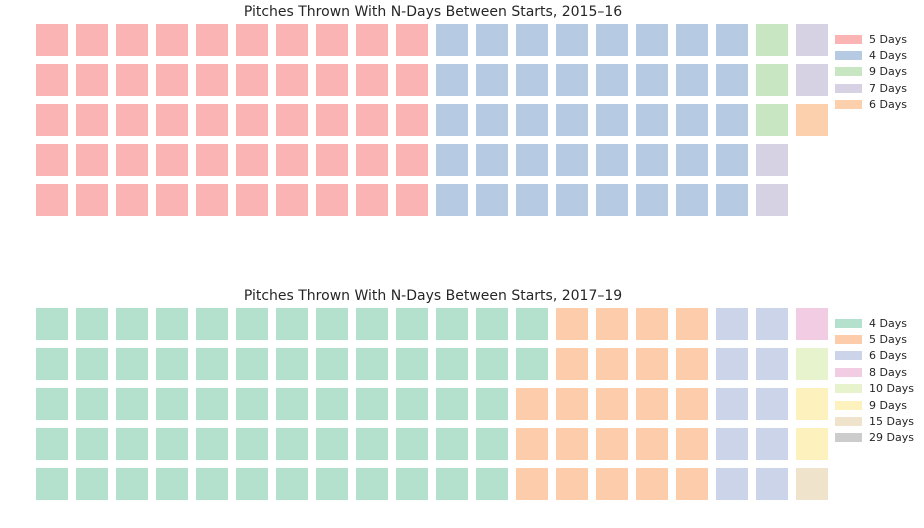  I want to click on legend-item: 7 Days, so click(878, 88).